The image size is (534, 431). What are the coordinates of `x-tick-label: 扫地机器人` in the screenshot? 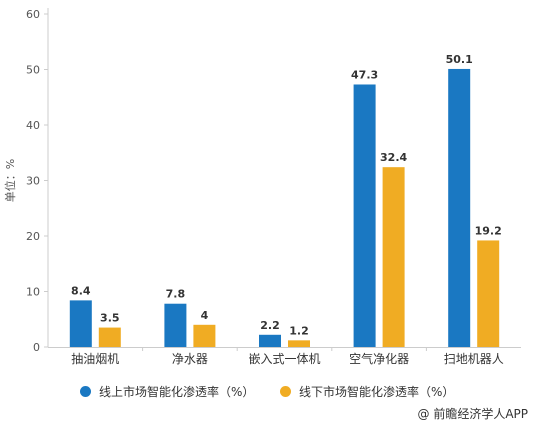 It's located at (474, 359).